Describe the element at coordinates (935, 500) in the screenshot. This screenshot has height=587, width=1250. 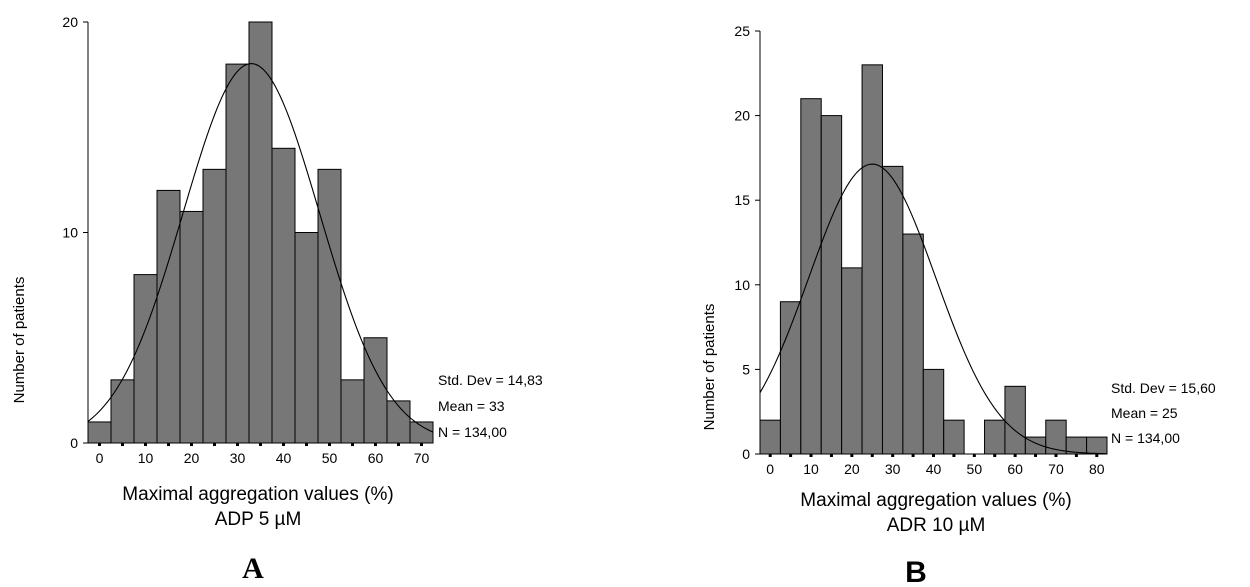
I see `x-axis-label-b: Maximal aggregation values (%)` at that location.